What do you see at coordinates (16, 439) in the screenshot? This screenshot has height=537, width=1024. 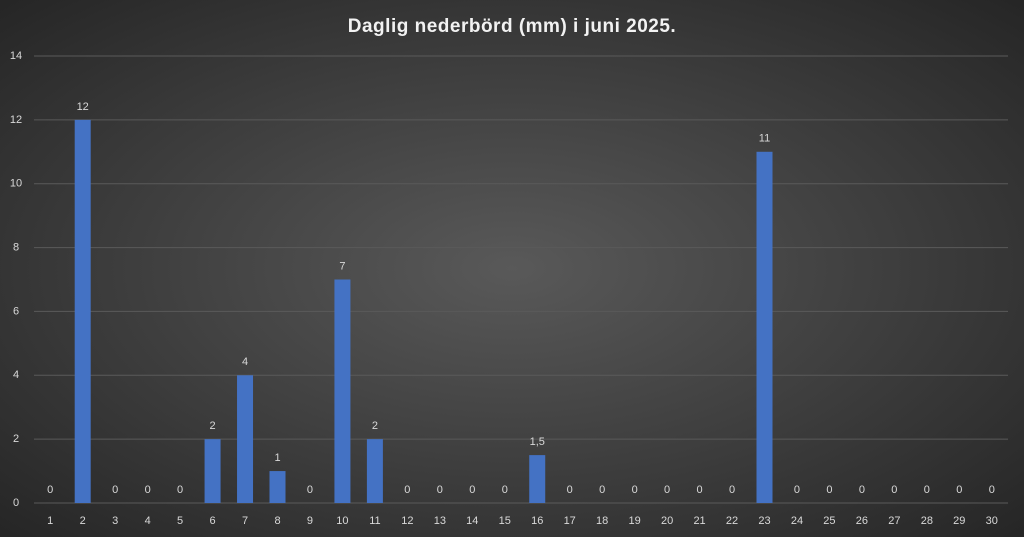 I see `y-tick-label: 2` at bounding box center [16, 439].